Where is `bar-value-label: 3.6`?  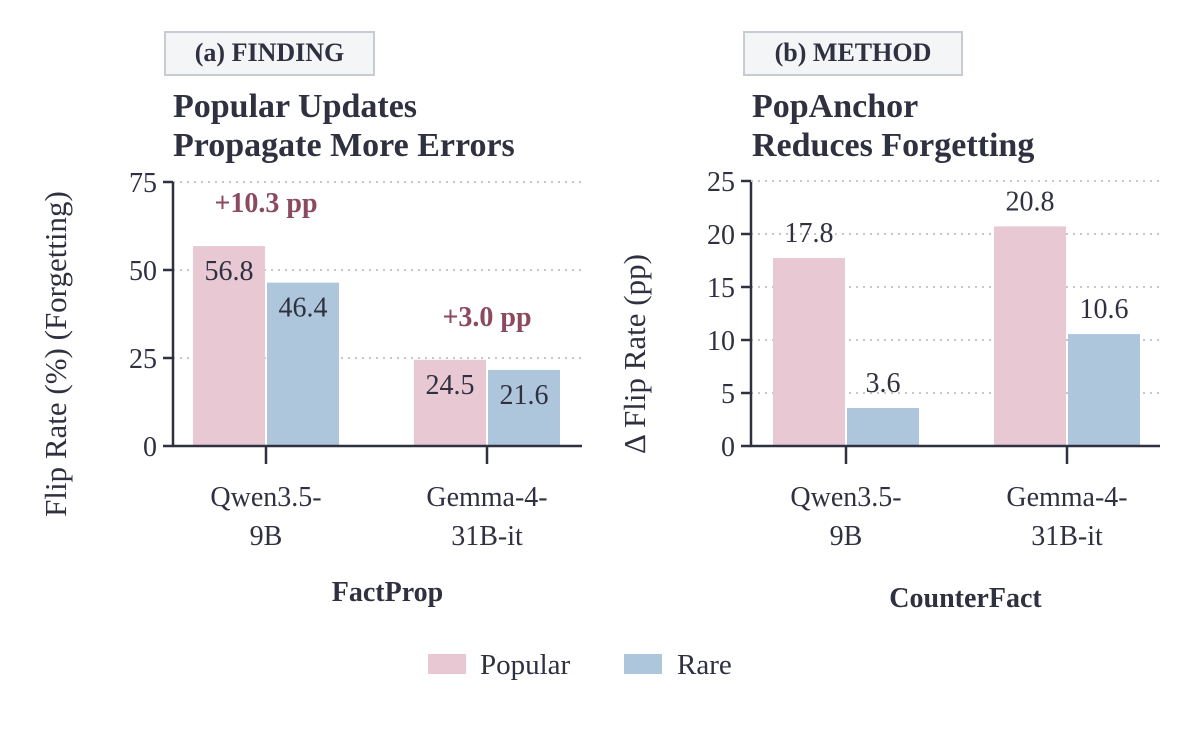
bar-value-label: 3.6 is located at coordinates (883, 383).